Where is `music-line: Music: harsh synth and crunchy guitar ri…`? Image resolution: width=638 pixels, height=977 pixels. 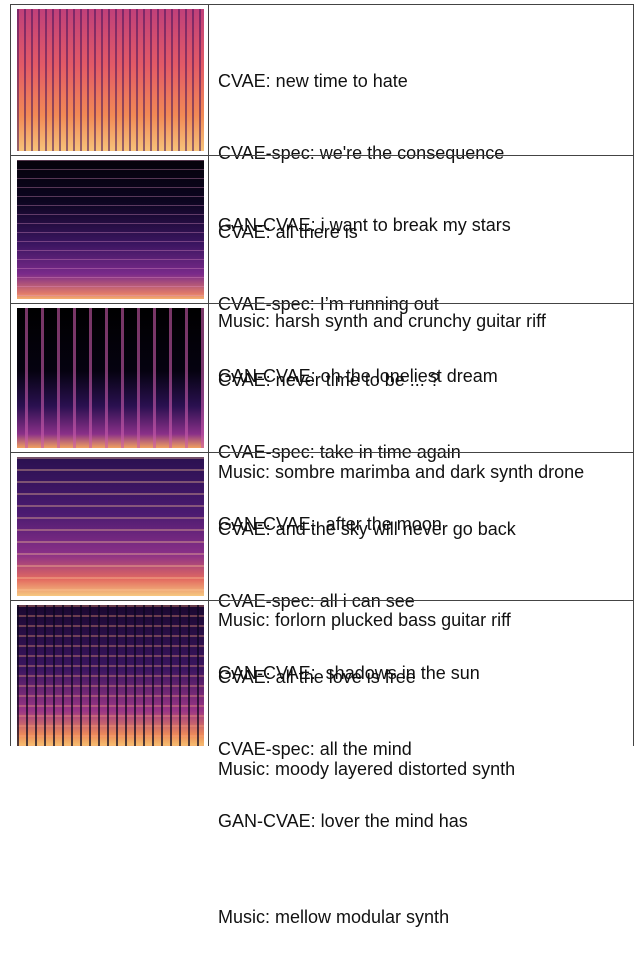 music-line: Music: harsh synth and crunchy guitar ri… is located at coordinates (382, 321).